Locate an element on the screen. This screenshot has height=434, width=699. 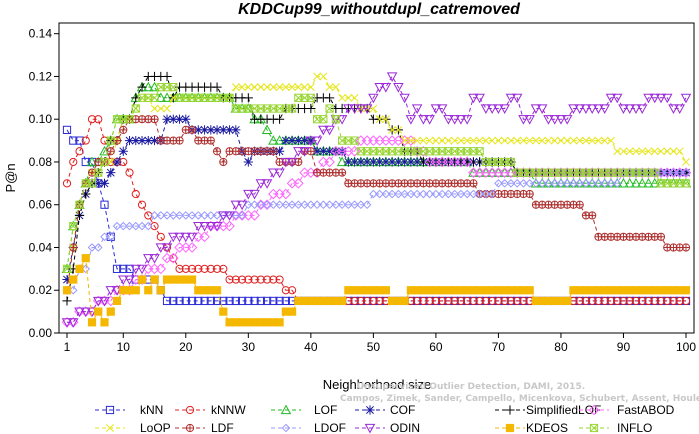
x-axis-label: Neighborhood size is located at coordinates (377, 384).